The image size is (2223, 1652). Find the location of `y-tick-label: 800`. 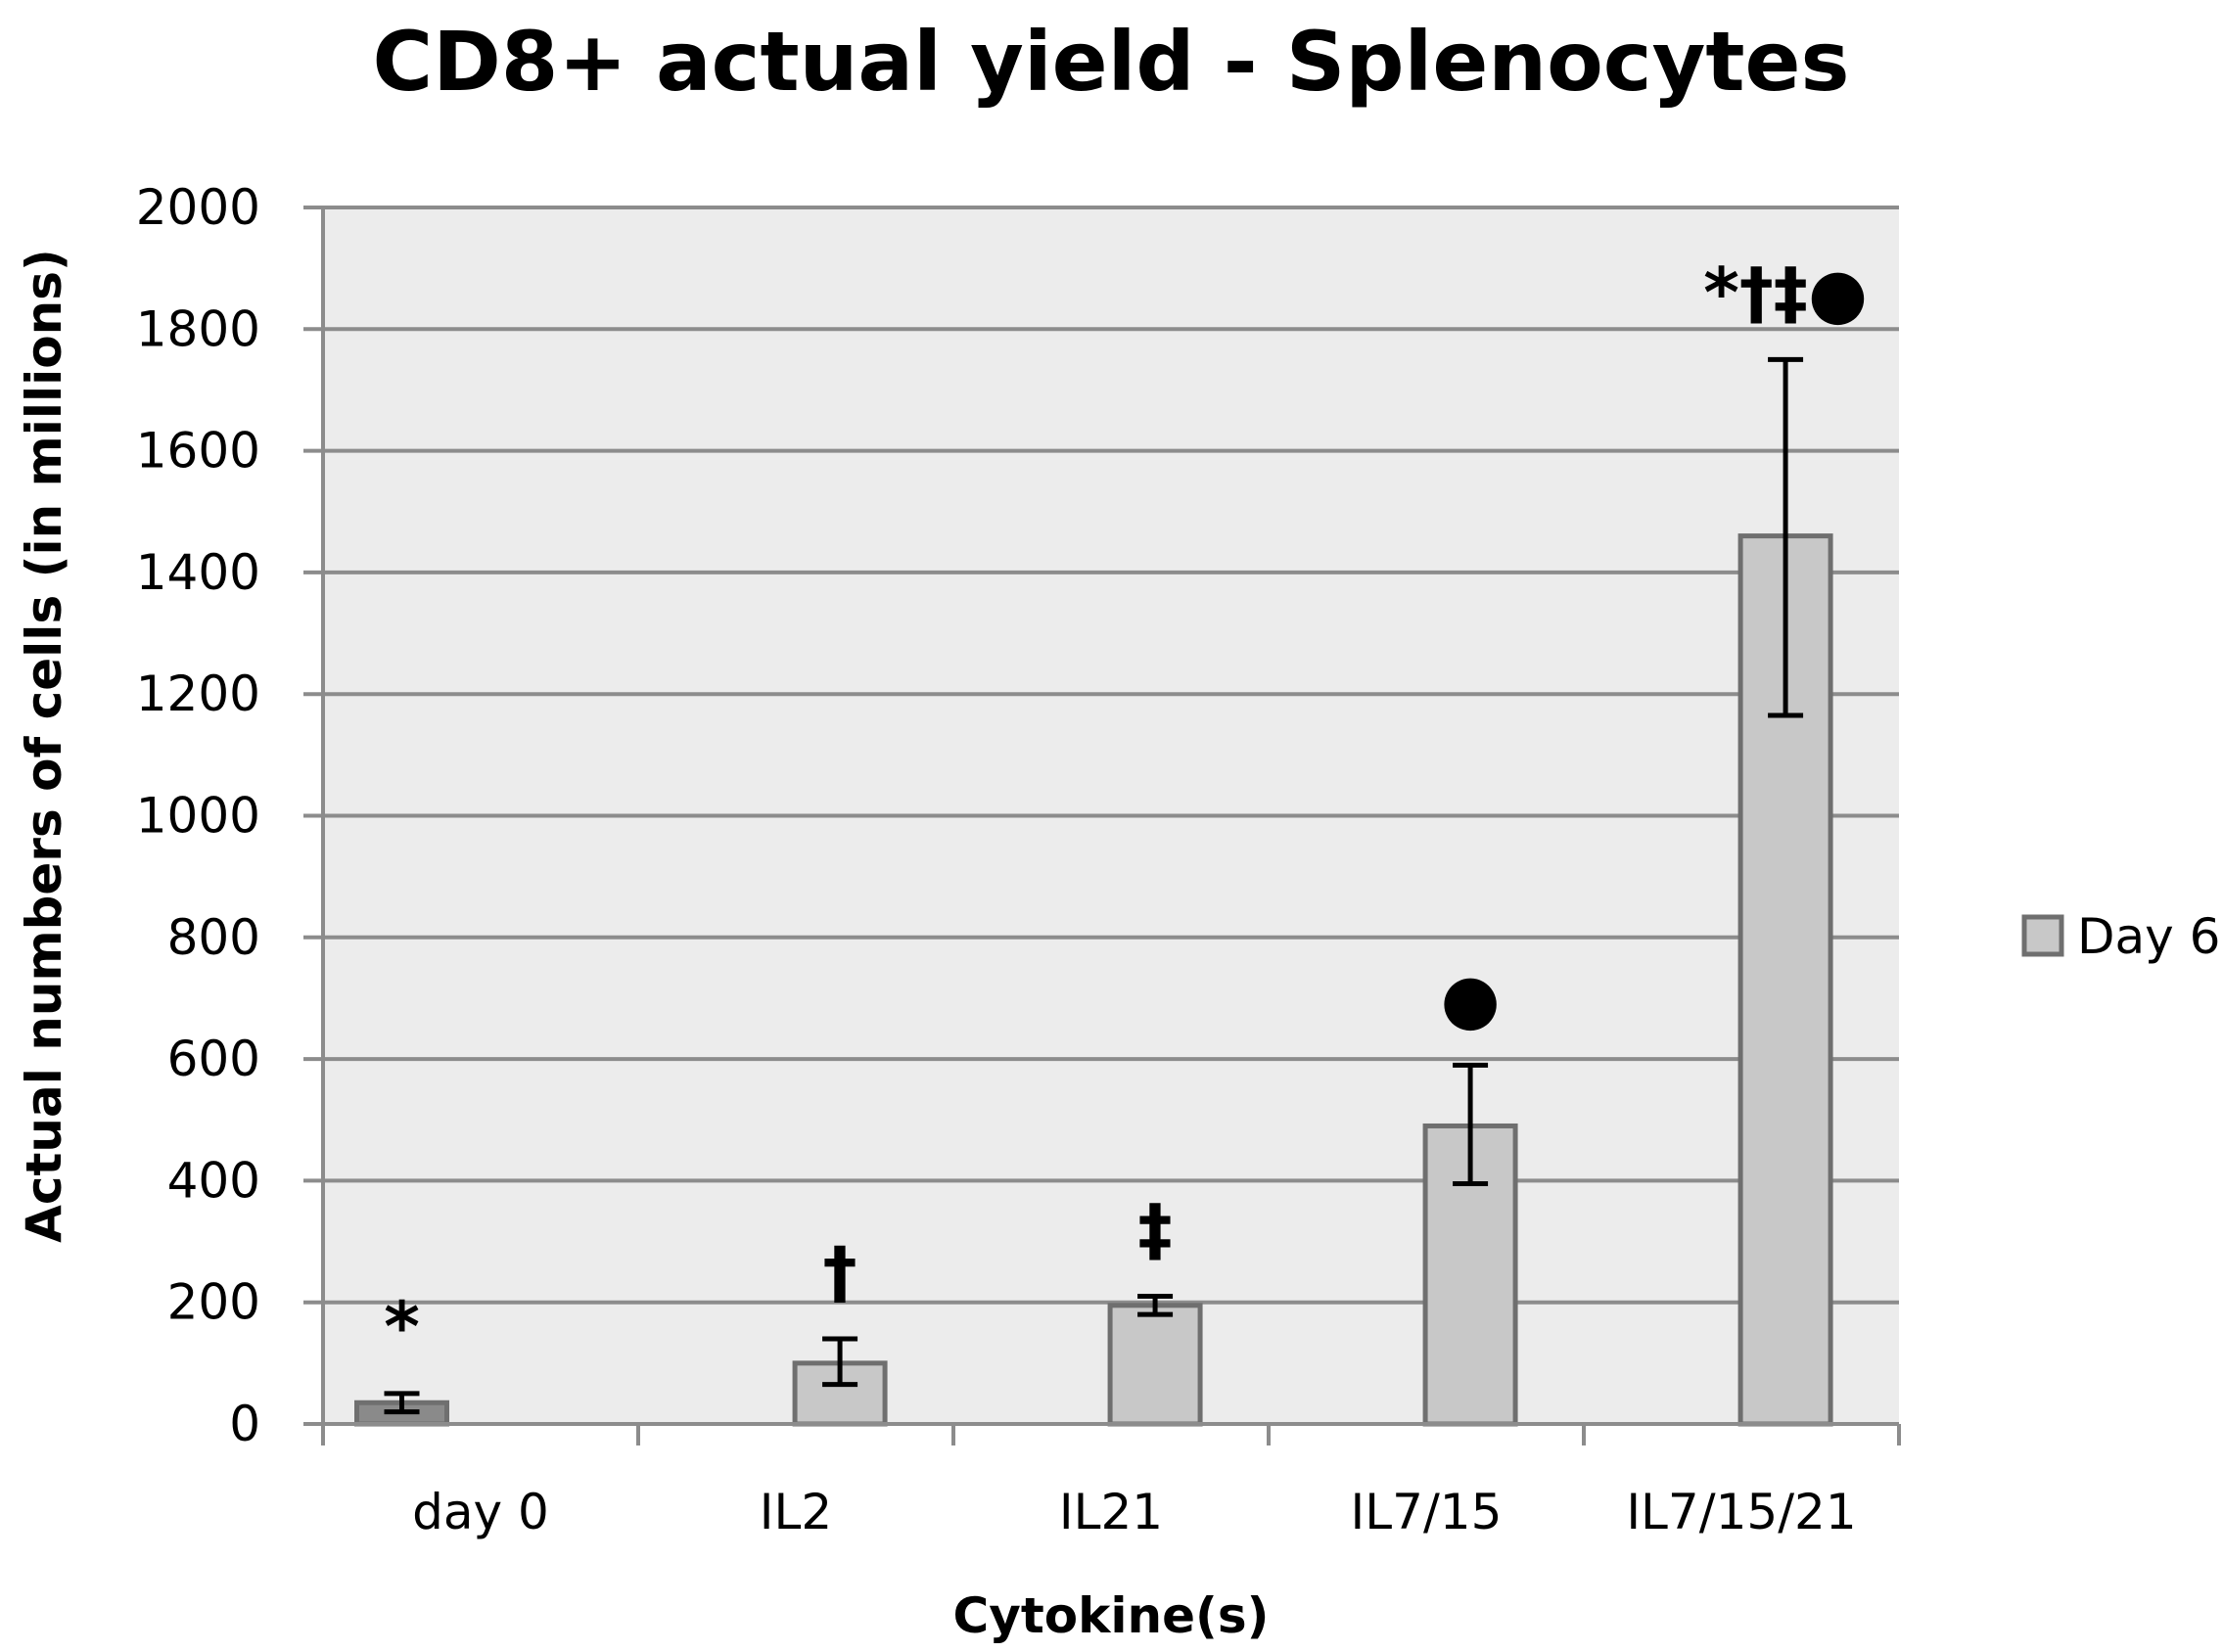

y-tick-label: 800 is located at coordinates (213, 937).